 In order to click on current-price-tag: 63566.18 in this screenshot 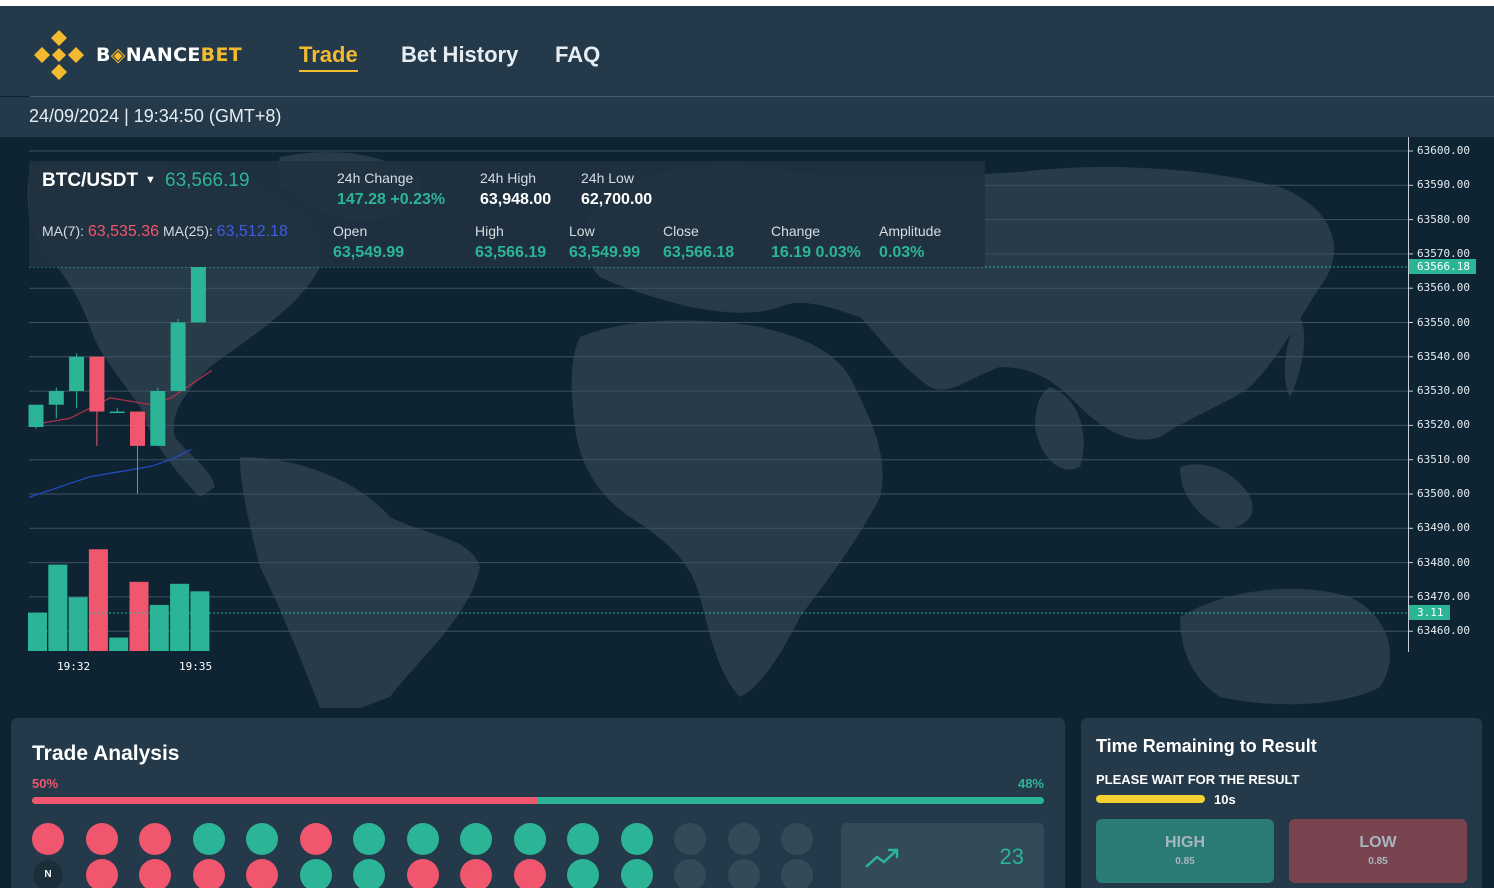, I will do `click(1442, 266)`.